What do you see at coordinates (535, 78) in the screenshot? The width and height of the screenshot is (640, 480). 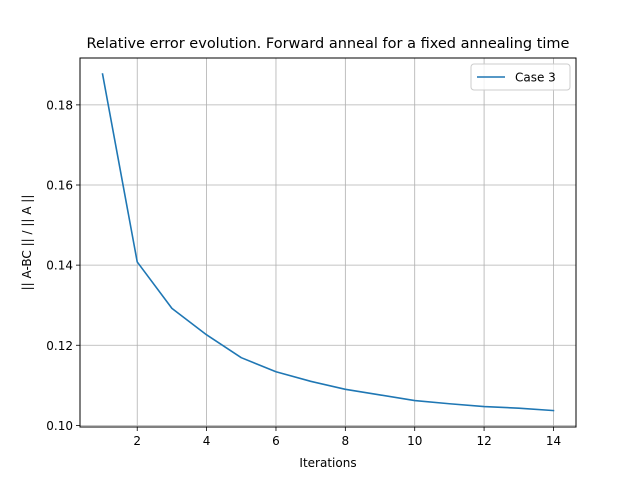 I see `legend-label: Case 3` at bounding box center [535, 78].